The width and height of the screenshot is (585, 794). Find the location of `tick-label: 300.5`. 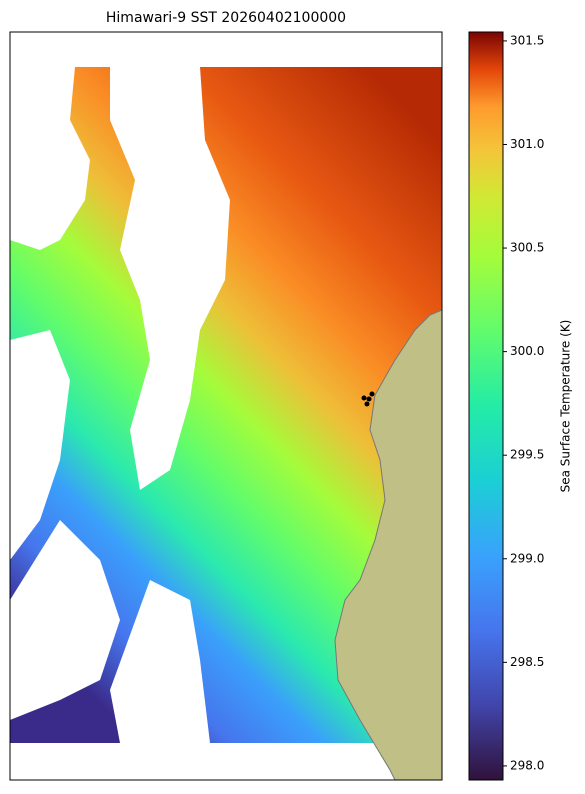

tick-label: 300.5 is located at coordinates (527, 248).